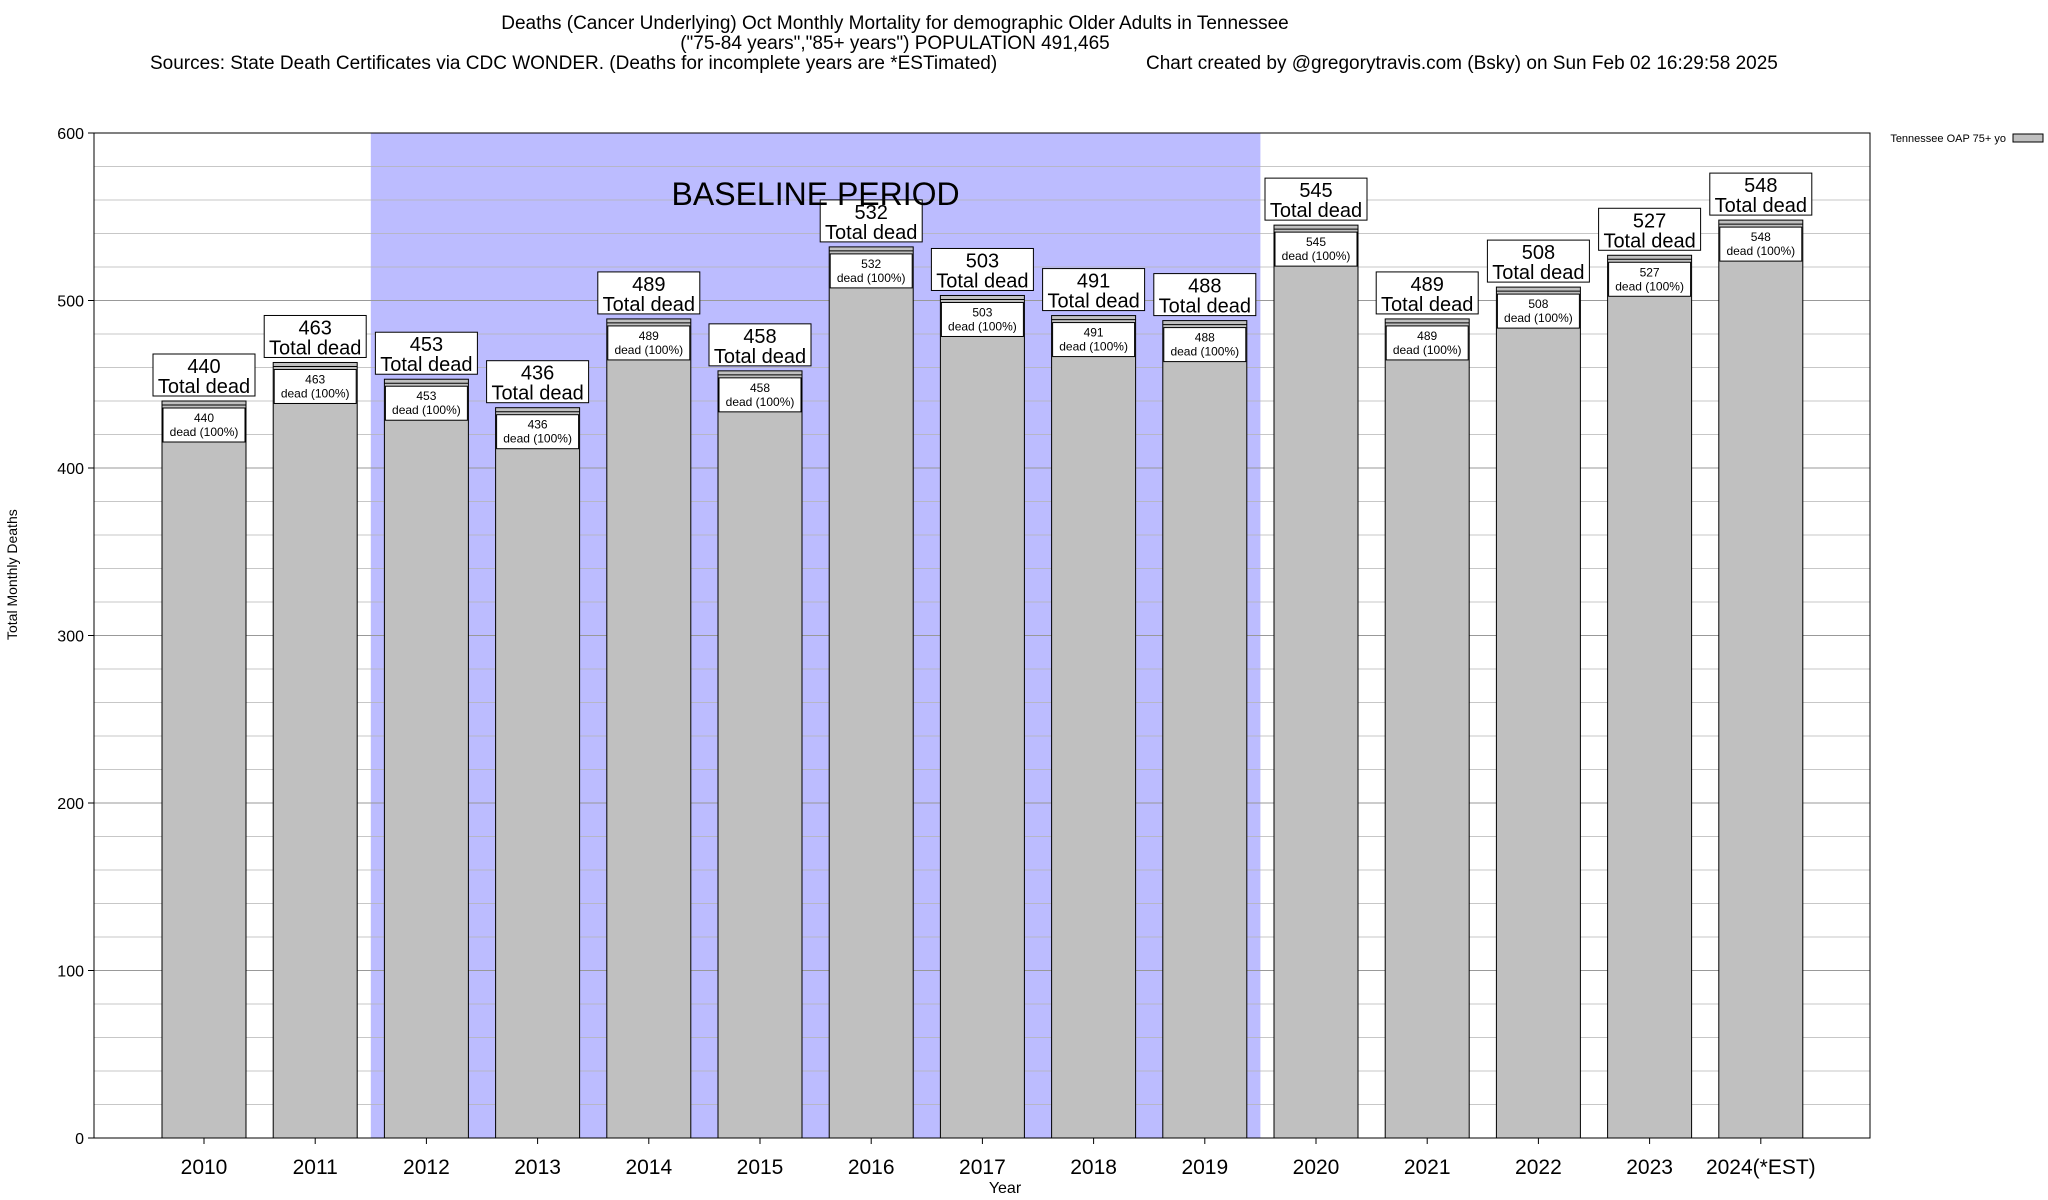 Image resolution: width=2048 pixels, height=1200 pixels. What do you see at coordinates (871, 1167) in the screenshot?
I see `x-tick-label: 2016` at bounding box center [871, 1167].